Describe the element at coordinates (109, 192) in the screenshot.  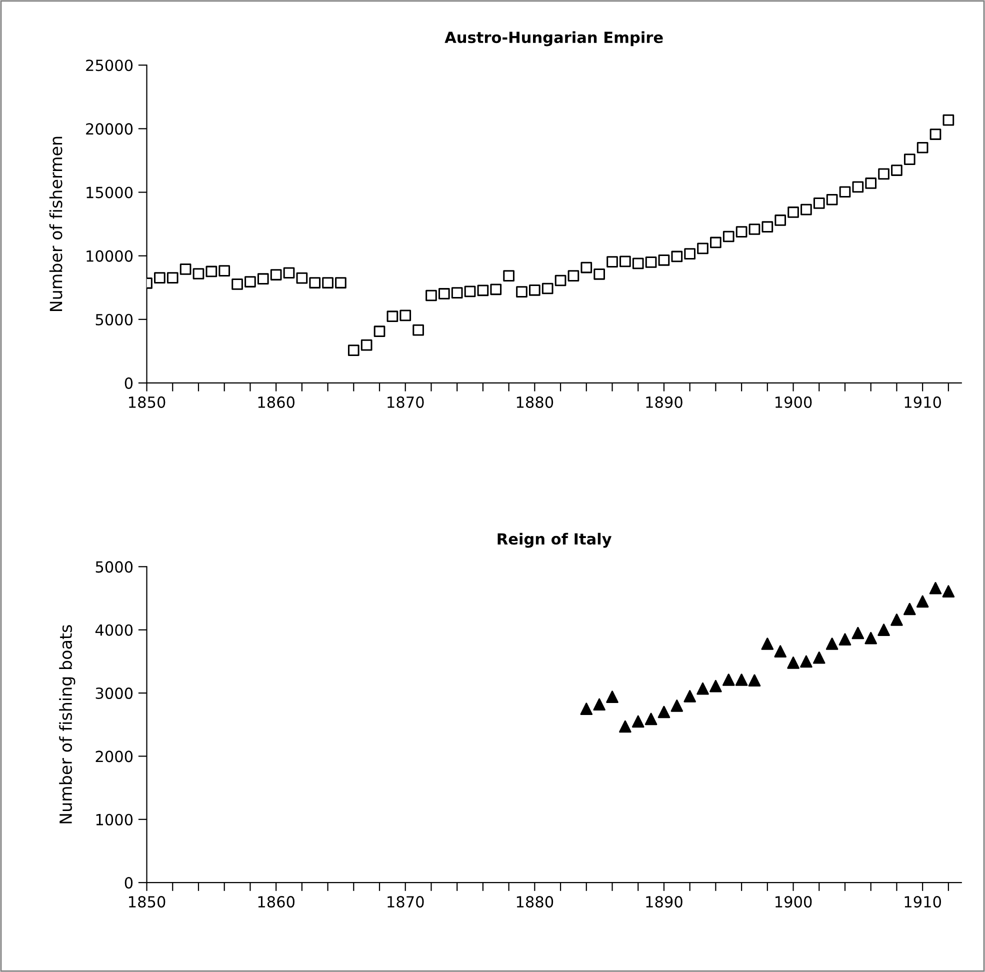
I see `y-tick-label: 15000` at that location.